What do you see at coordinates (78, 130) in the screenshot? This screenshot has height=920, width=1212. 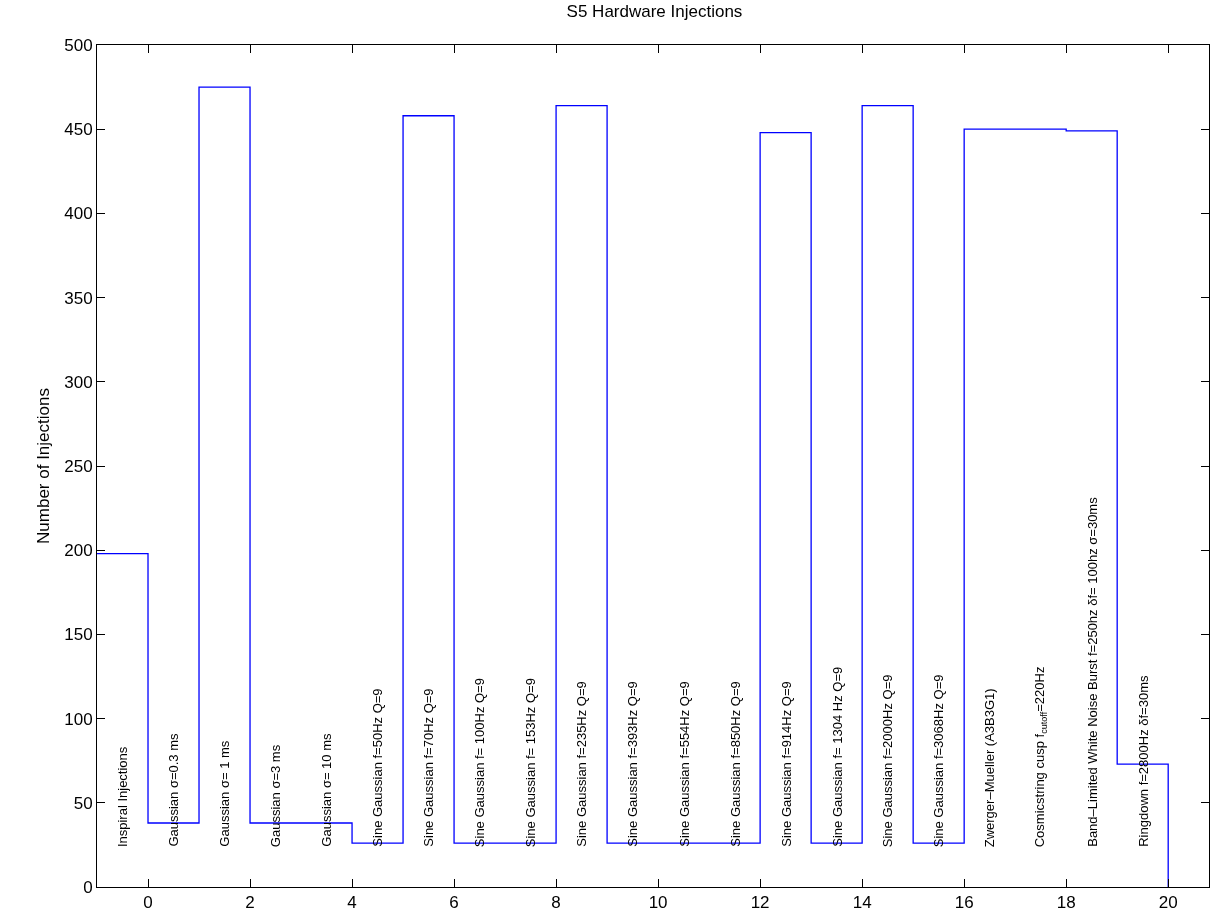 I see `y-tick-label: 450` at bounding box center [78, 130].